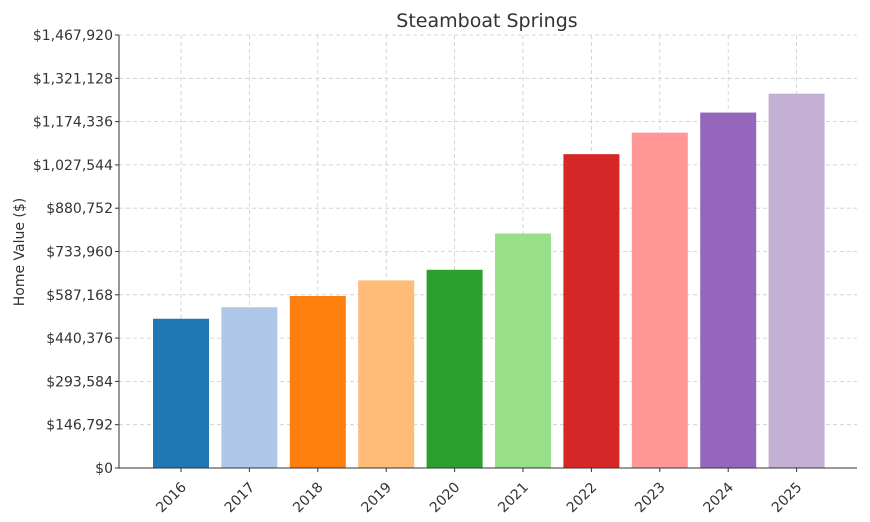  I want to click on x-ticks: 2016 2017 2018 2019 2020 2021 2022 2023 2024 2025, so click(479, 492).